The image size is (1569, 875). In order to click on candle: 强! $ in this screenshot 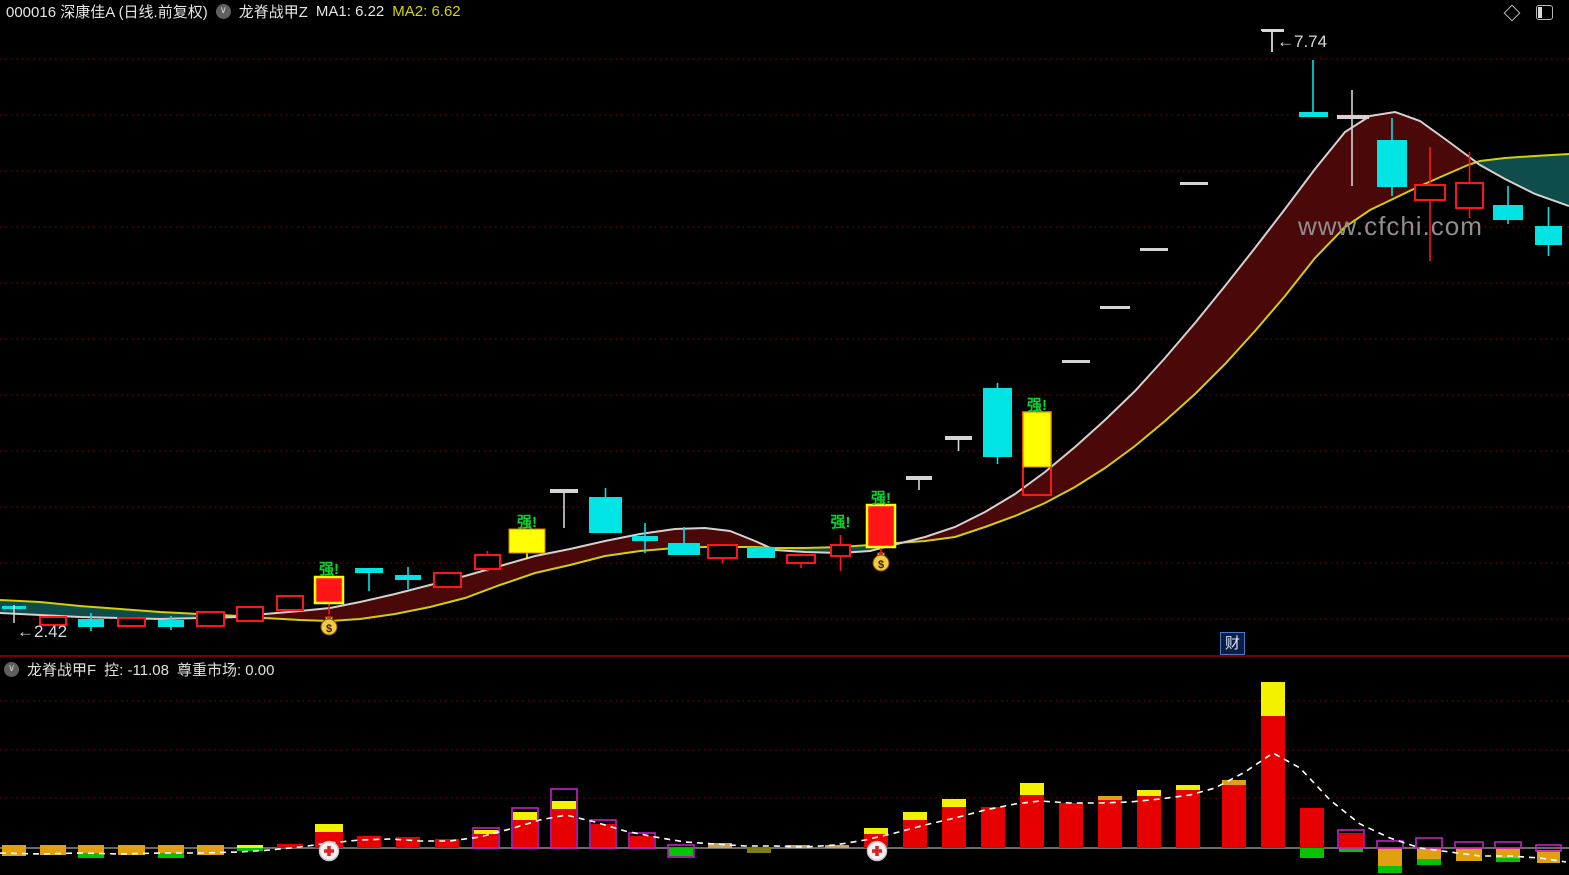, I will do `click(329, 598)`.